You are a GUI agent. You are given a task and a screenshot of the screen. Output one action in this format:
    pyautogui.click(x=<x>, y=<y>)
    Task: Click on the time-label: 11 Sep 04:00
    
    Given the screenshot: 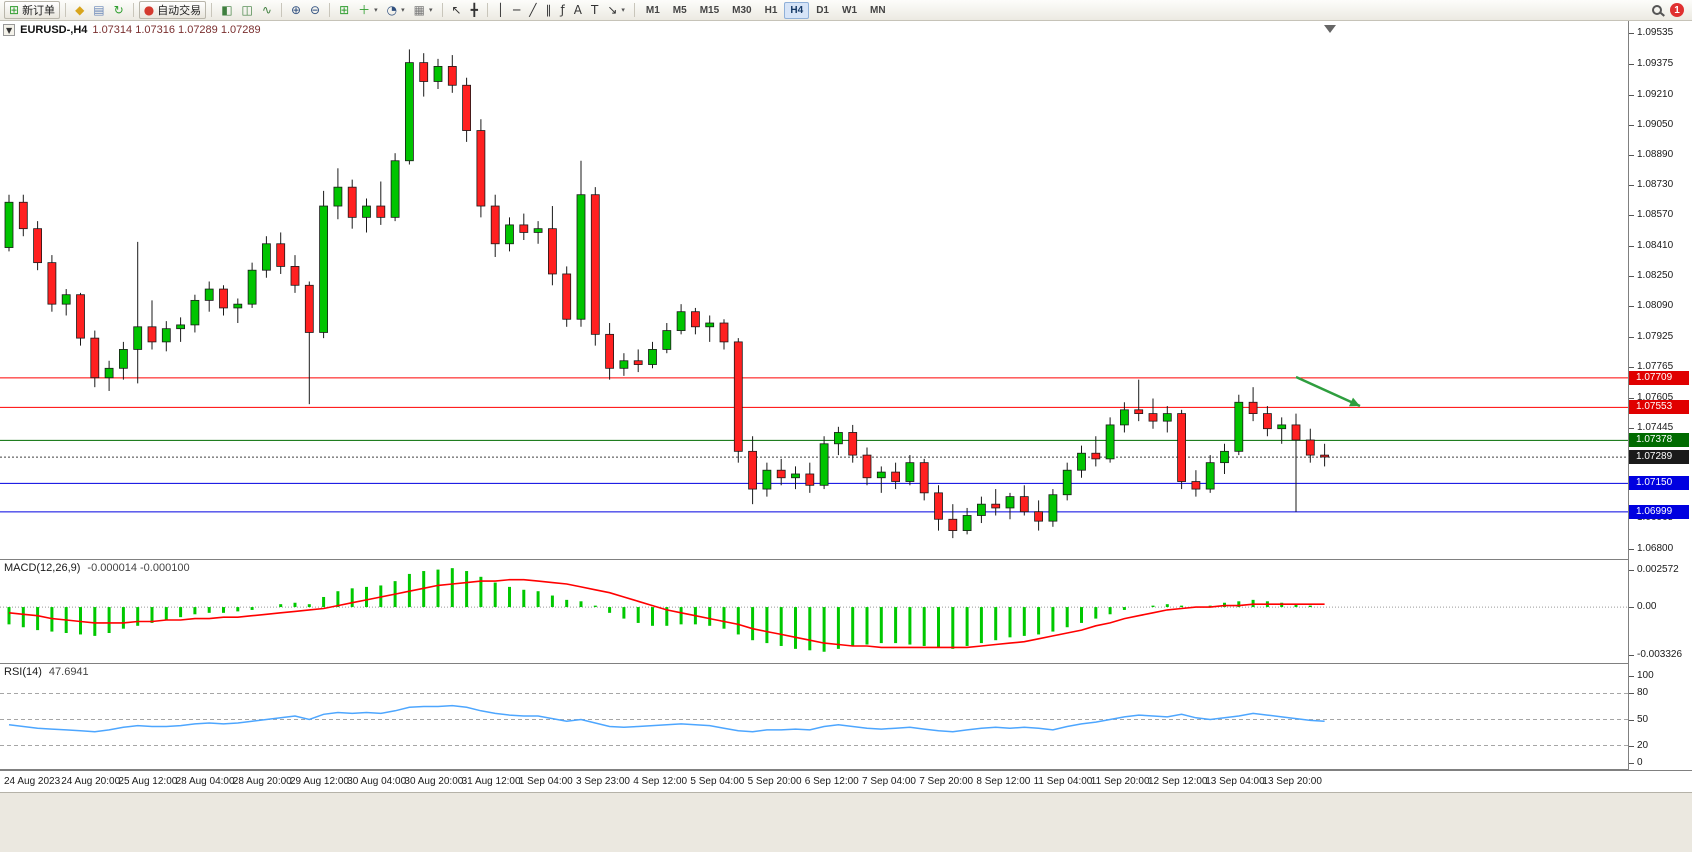 What is the action you would take?
    pyautogui.click(x=1063, y=781)
    